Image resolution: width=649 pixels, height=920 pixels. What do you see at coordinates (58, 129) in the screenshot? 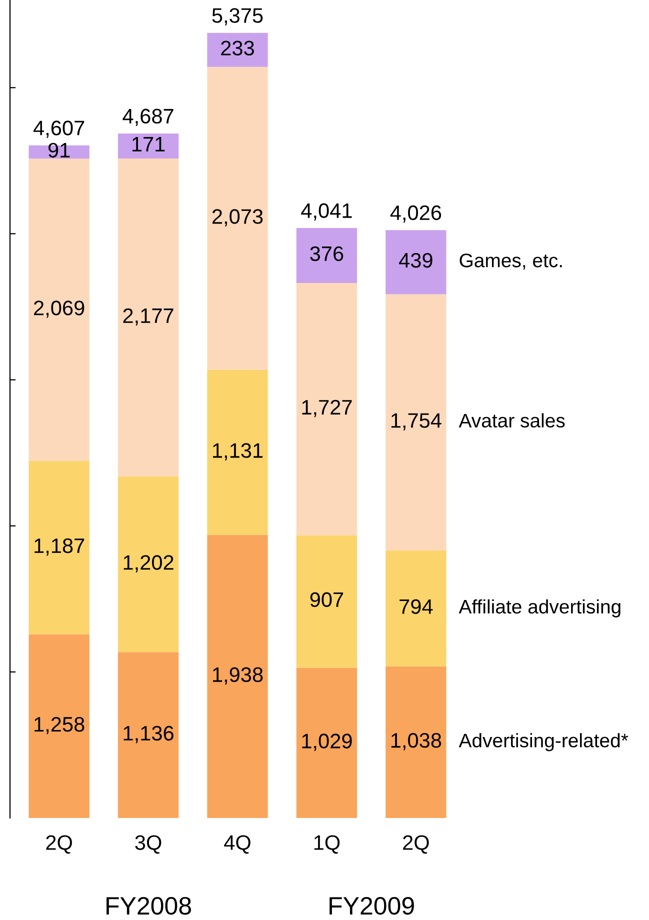
I see `total-label: 4,607` at bounding box center [58, 129].